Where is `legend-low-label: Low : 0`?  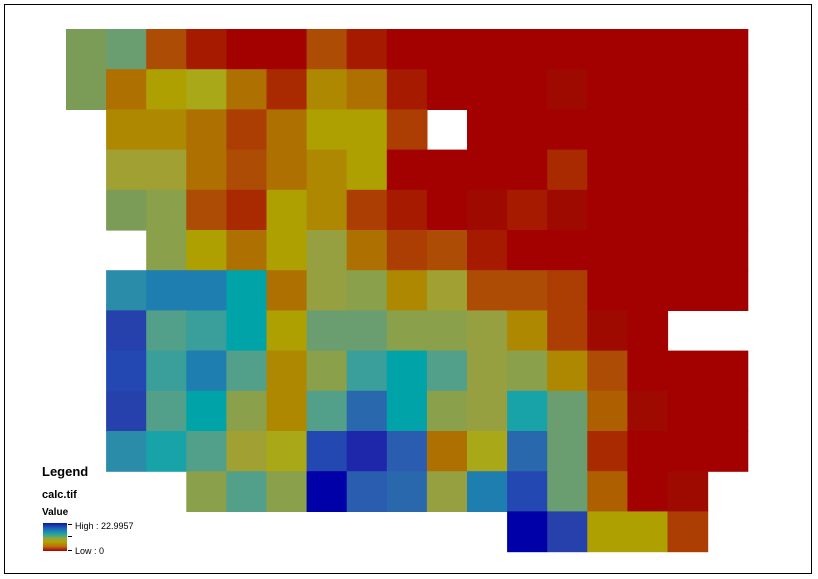
legend-low-label: Low : 0 is located at coordinates (90, 551).